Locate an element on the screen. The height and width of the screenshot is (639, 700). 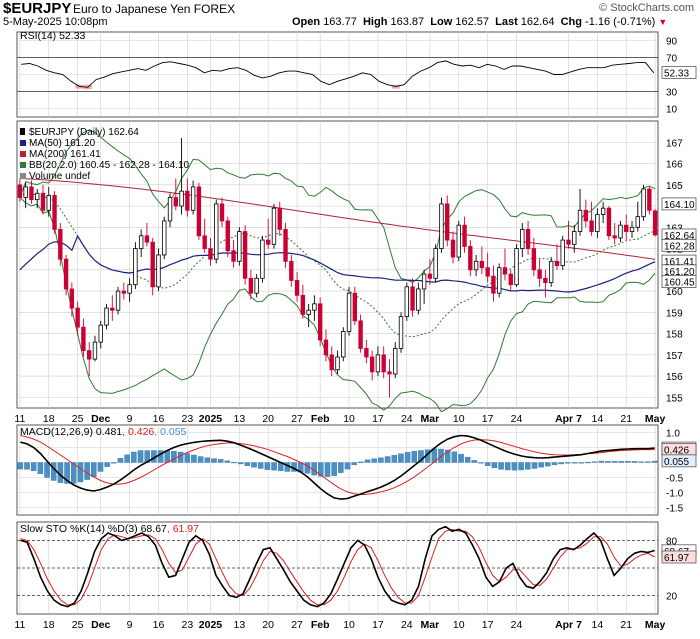
bb-upper-value: 164.10 is located at coordinates (679, 205).